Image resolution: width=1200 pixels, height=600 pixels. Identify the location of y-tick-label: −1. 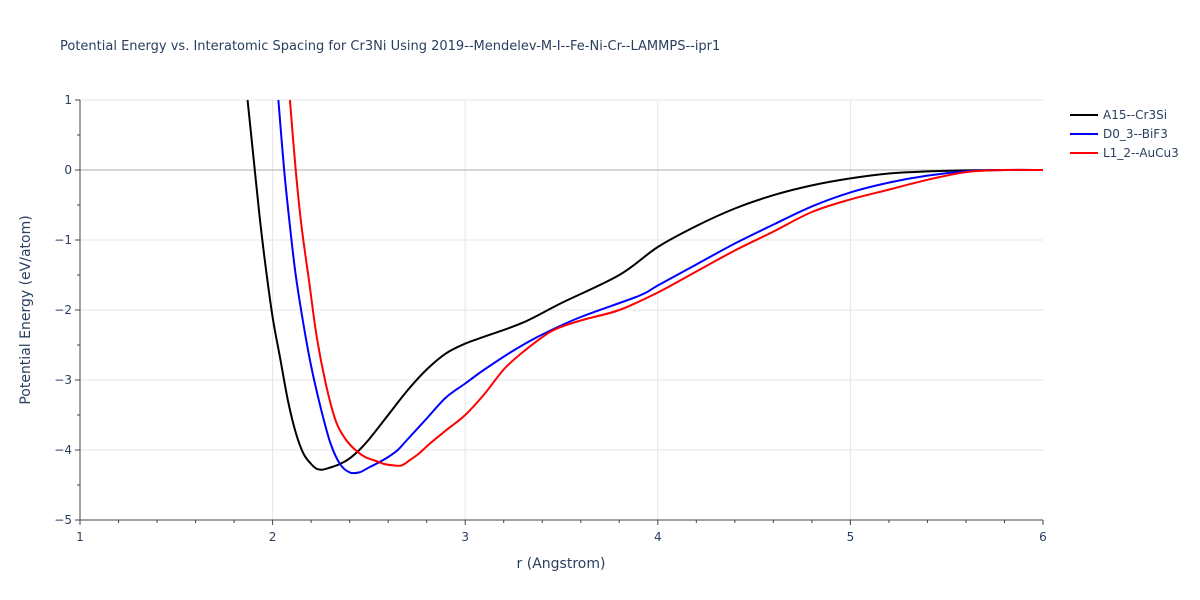
(63, 240).